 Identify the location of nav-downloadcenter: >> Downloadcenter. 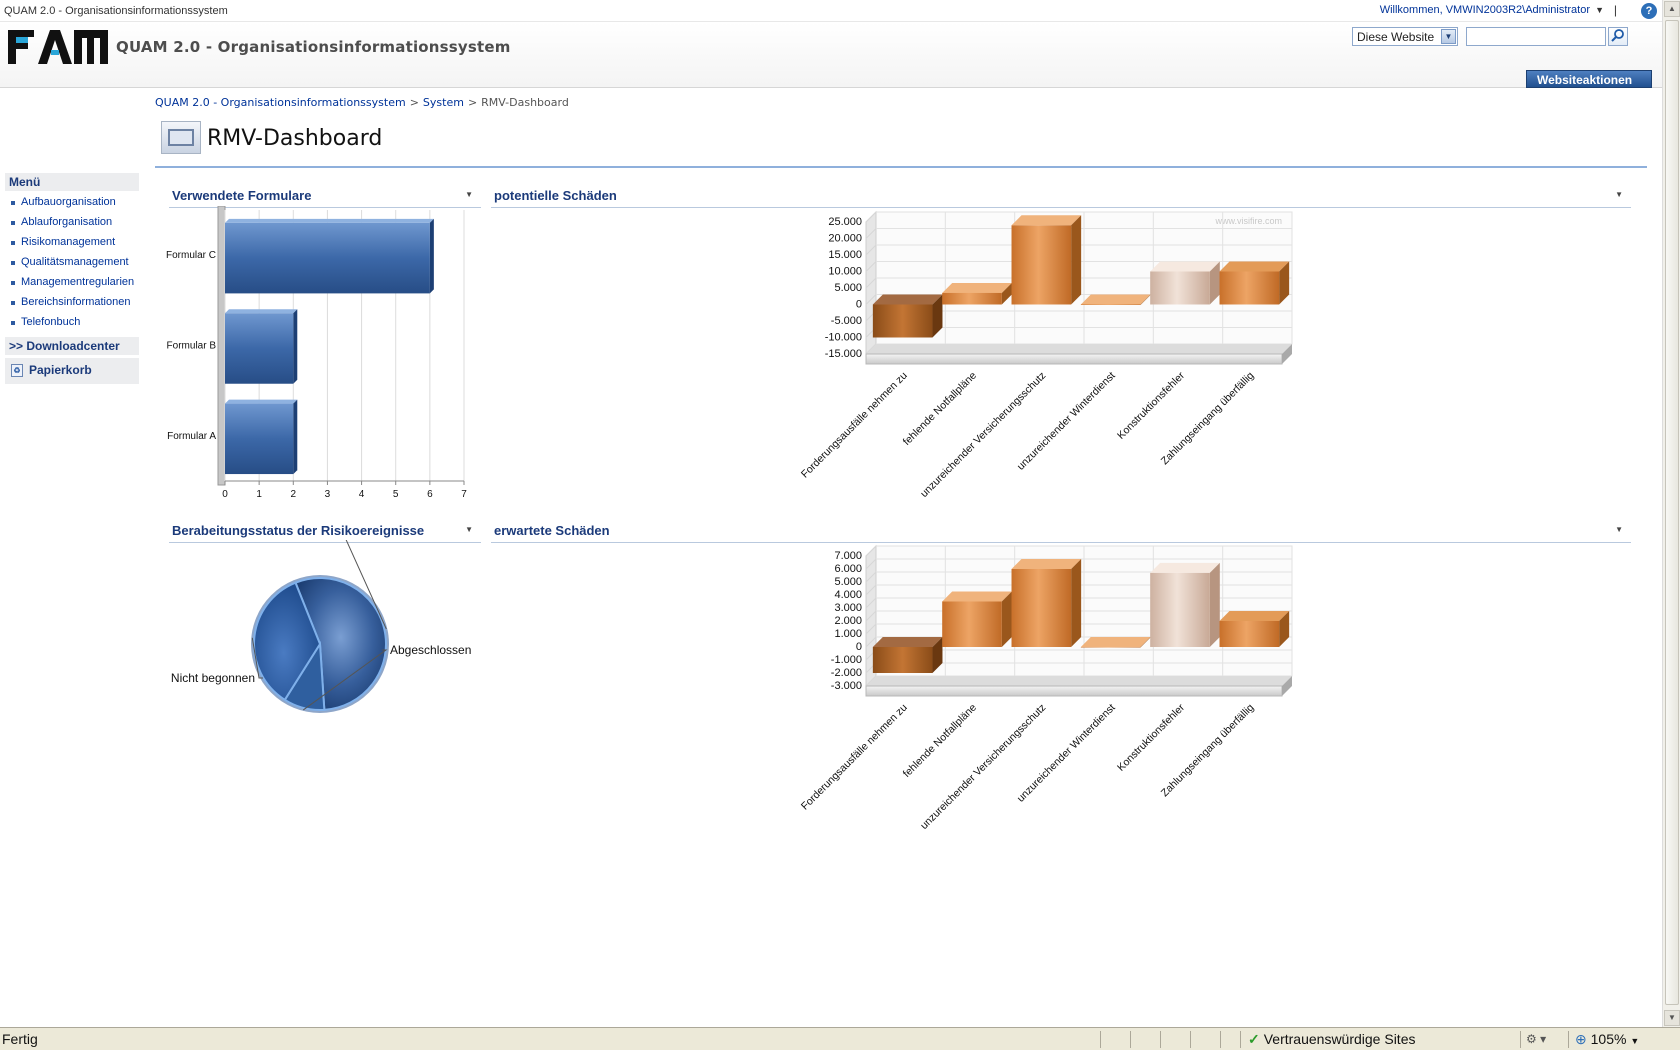
(72, 346).